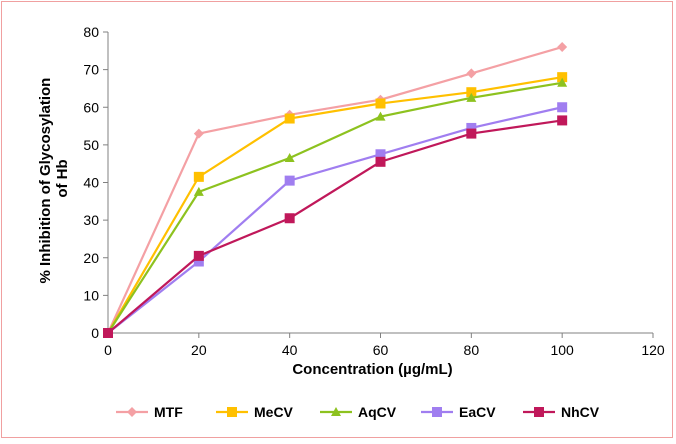 The image size is (676, 444). What do you see at coordinates (336, 411) in the screenshot?
I see `legend-marker-aqcv` at bounding box center [336, 411].